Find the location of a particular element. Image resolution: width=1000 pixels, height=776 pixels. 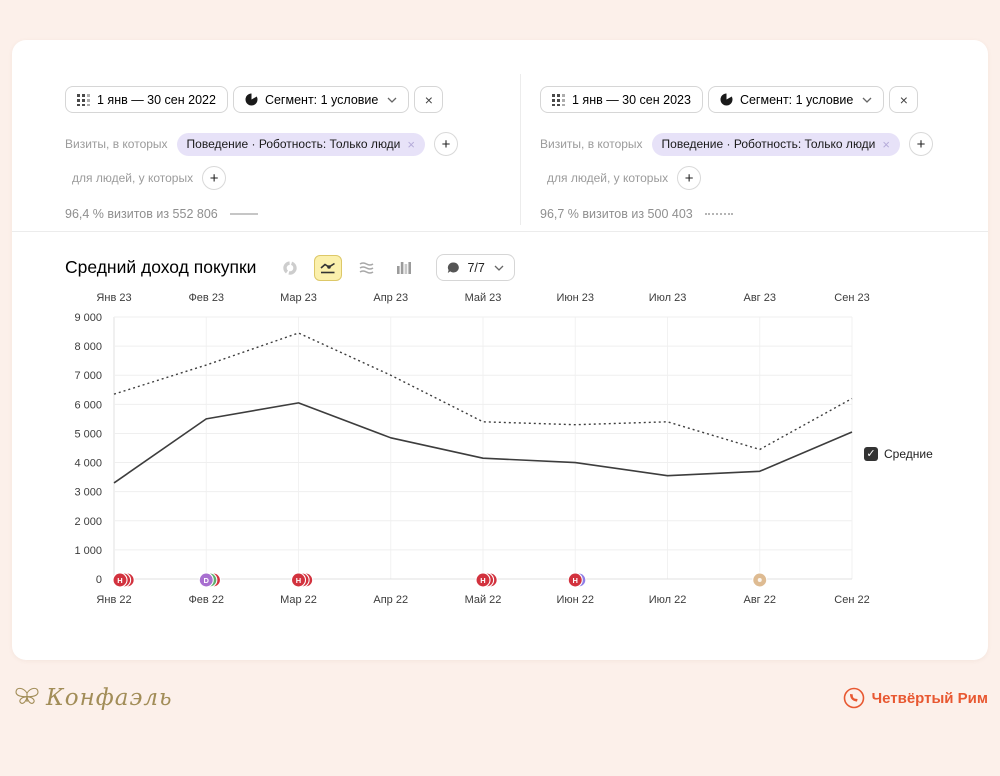

svg-text: 0 is located at coordinates (99, 580).